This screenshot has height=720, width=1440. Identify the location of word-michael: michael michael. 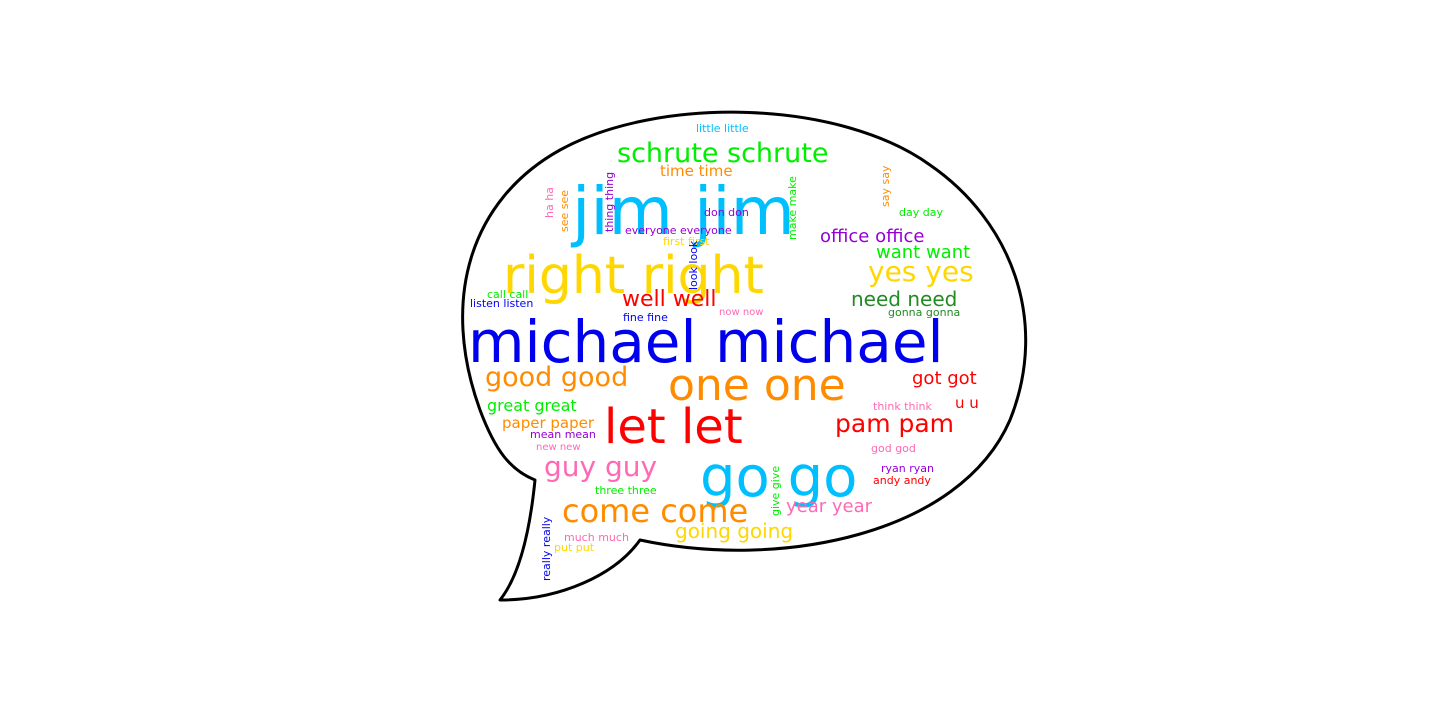
(706, 342).